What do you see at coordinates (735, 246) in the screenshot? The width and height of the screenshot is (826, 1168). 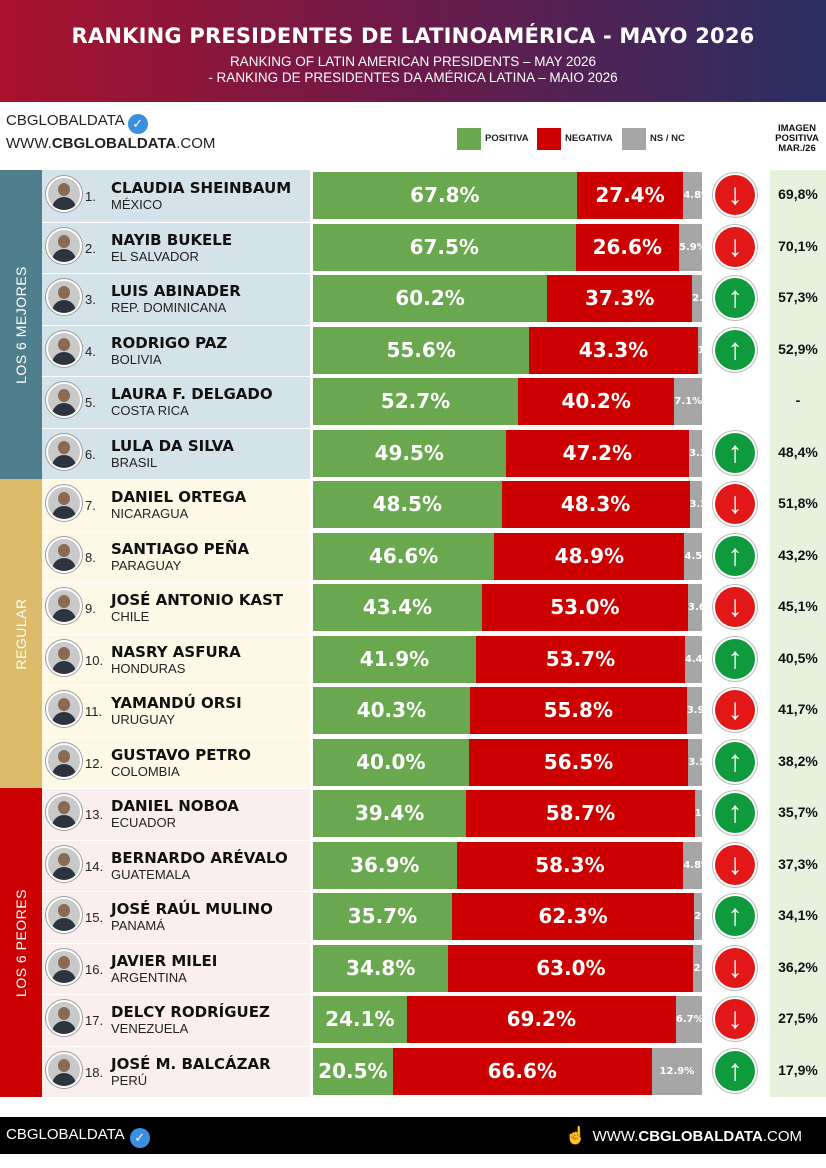 I see `arrow-down-icon: ↓` at bounding box center [735, 246].